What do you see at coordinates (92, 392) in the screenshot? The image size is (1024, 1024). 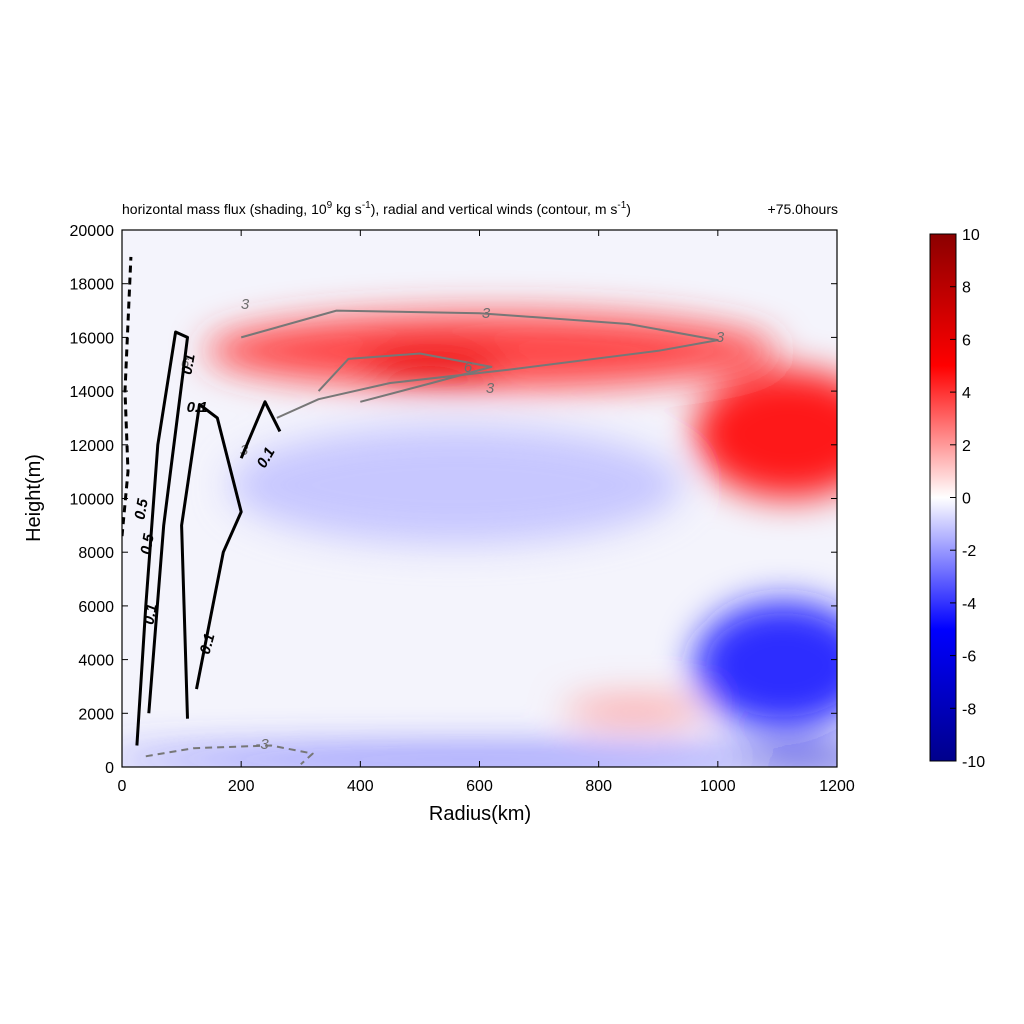 I see `y-tick-label: 14000` at bounding box center [92, 392].